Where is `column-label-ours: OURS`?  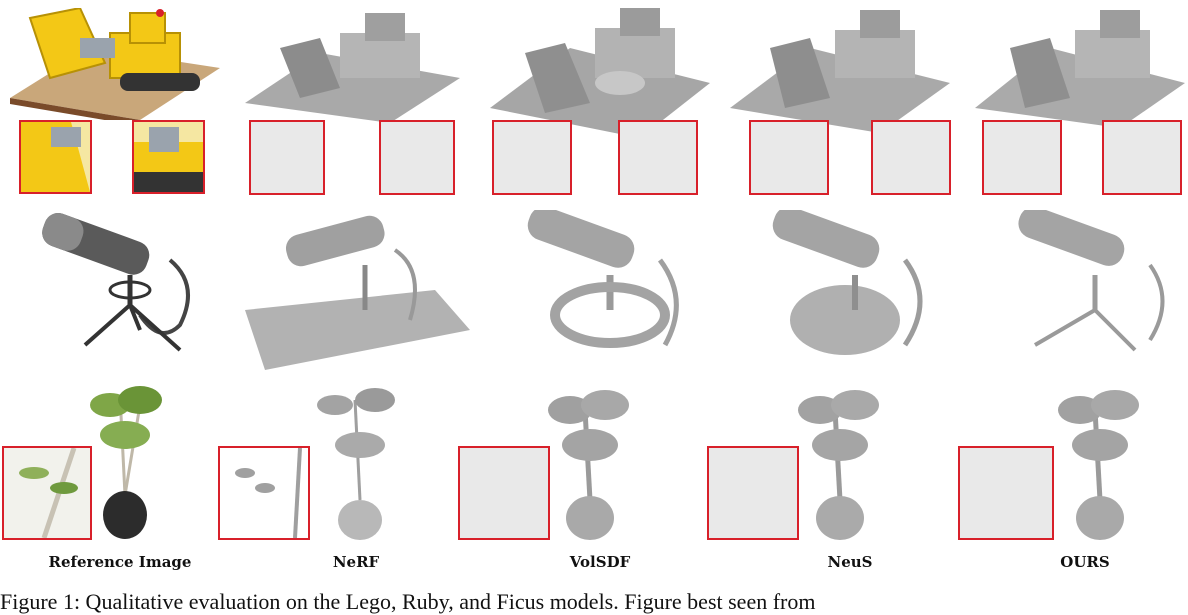
column-label-ours: OURS is located at coordinates (1085, 562).